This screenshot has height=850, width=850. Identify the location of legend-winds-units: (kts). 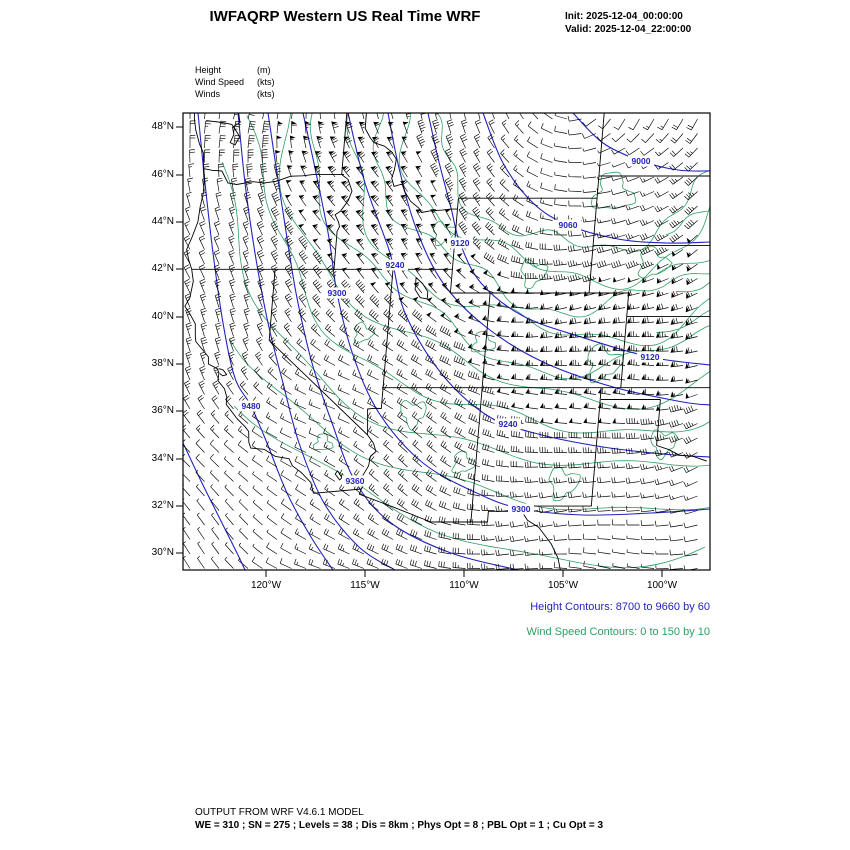
(266, 94).